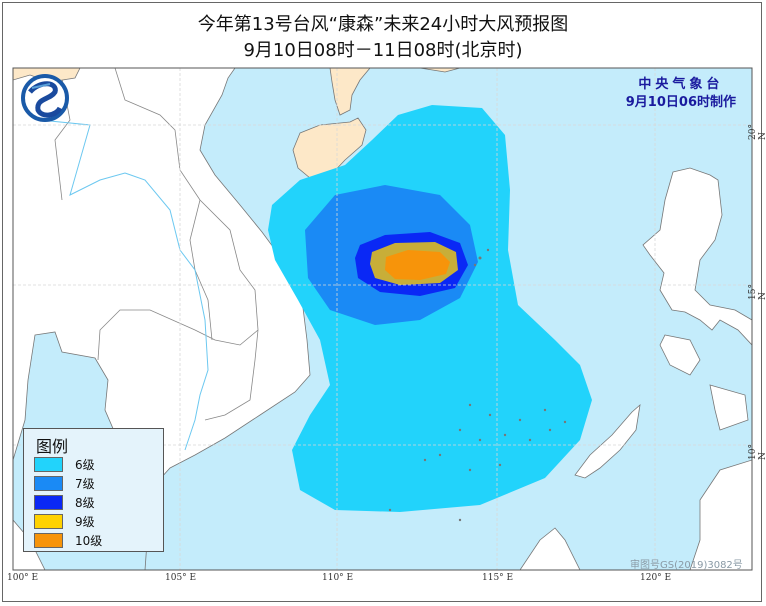 This screenshot has width=766, height=606. I want to click on hainan-island, so click(329, 148).